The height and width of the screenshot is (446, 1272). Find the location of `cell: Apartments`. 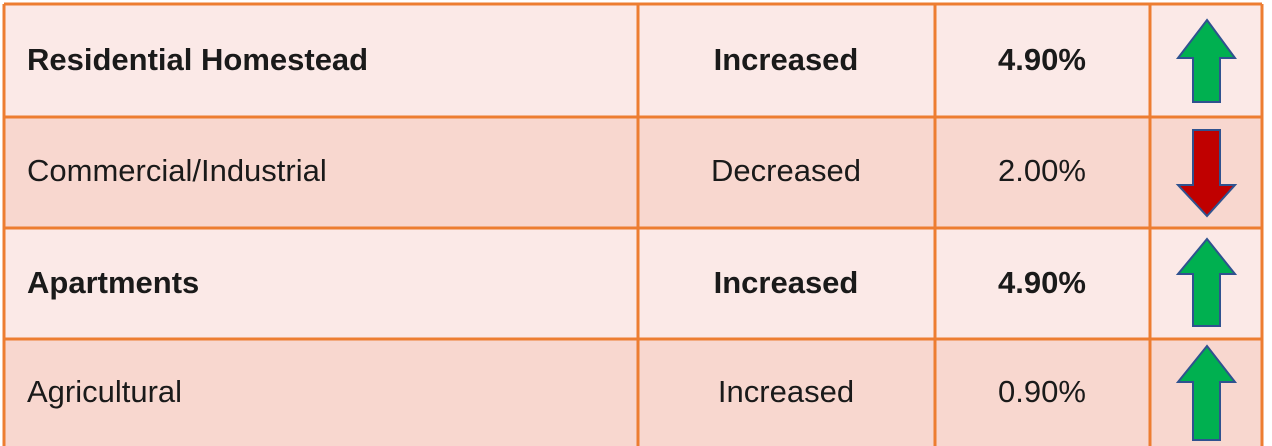

cell: Apartments is located at coordinates (113, 282).